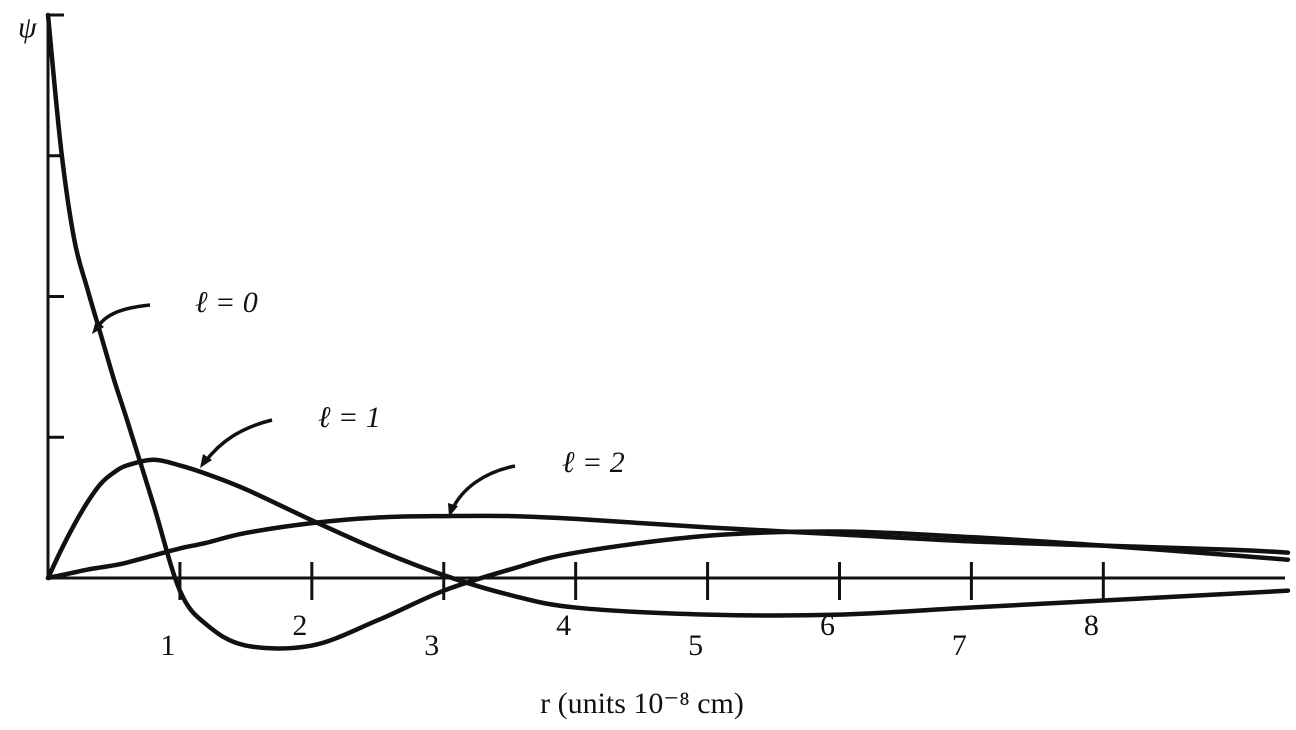 Image resolution: width=1296 pixels, height=730 pixels. What do you see at coordinates (431, 645) in the screenshot?
I see `x-tick-label: 3` at bounding box center [431, 645].